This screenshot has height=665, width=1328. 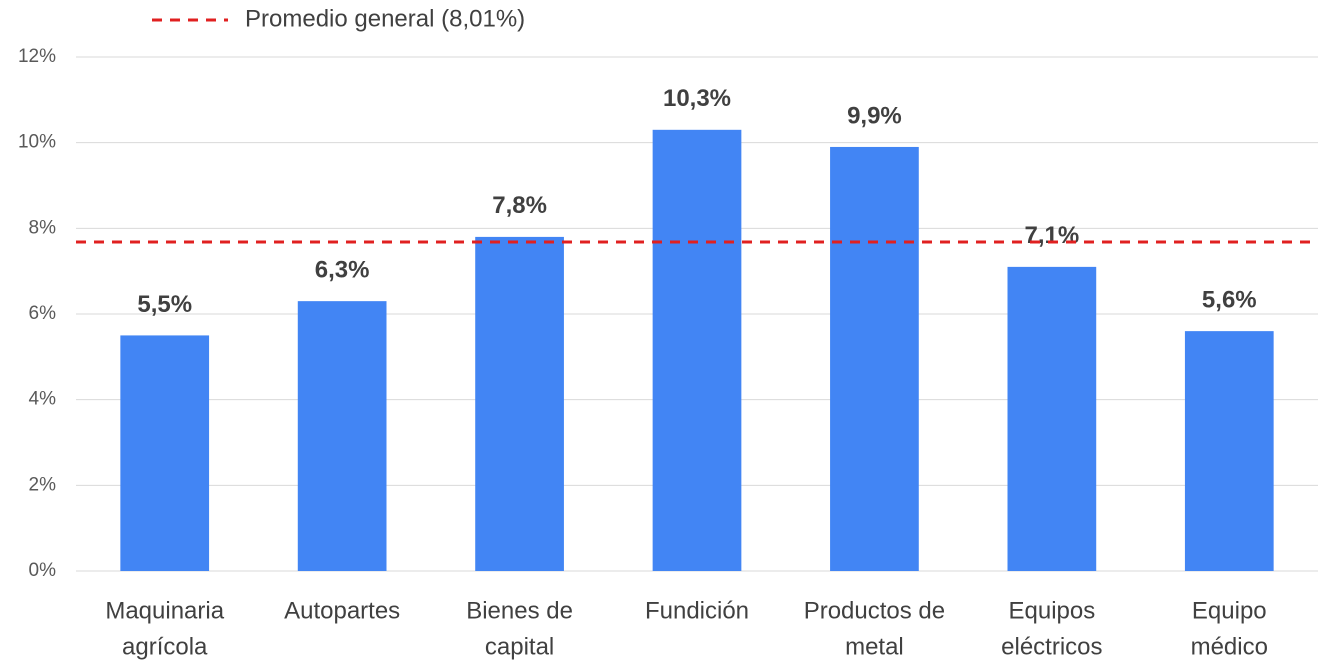 I want to click on value-label: 6,3%, so click(x=342, y=269).